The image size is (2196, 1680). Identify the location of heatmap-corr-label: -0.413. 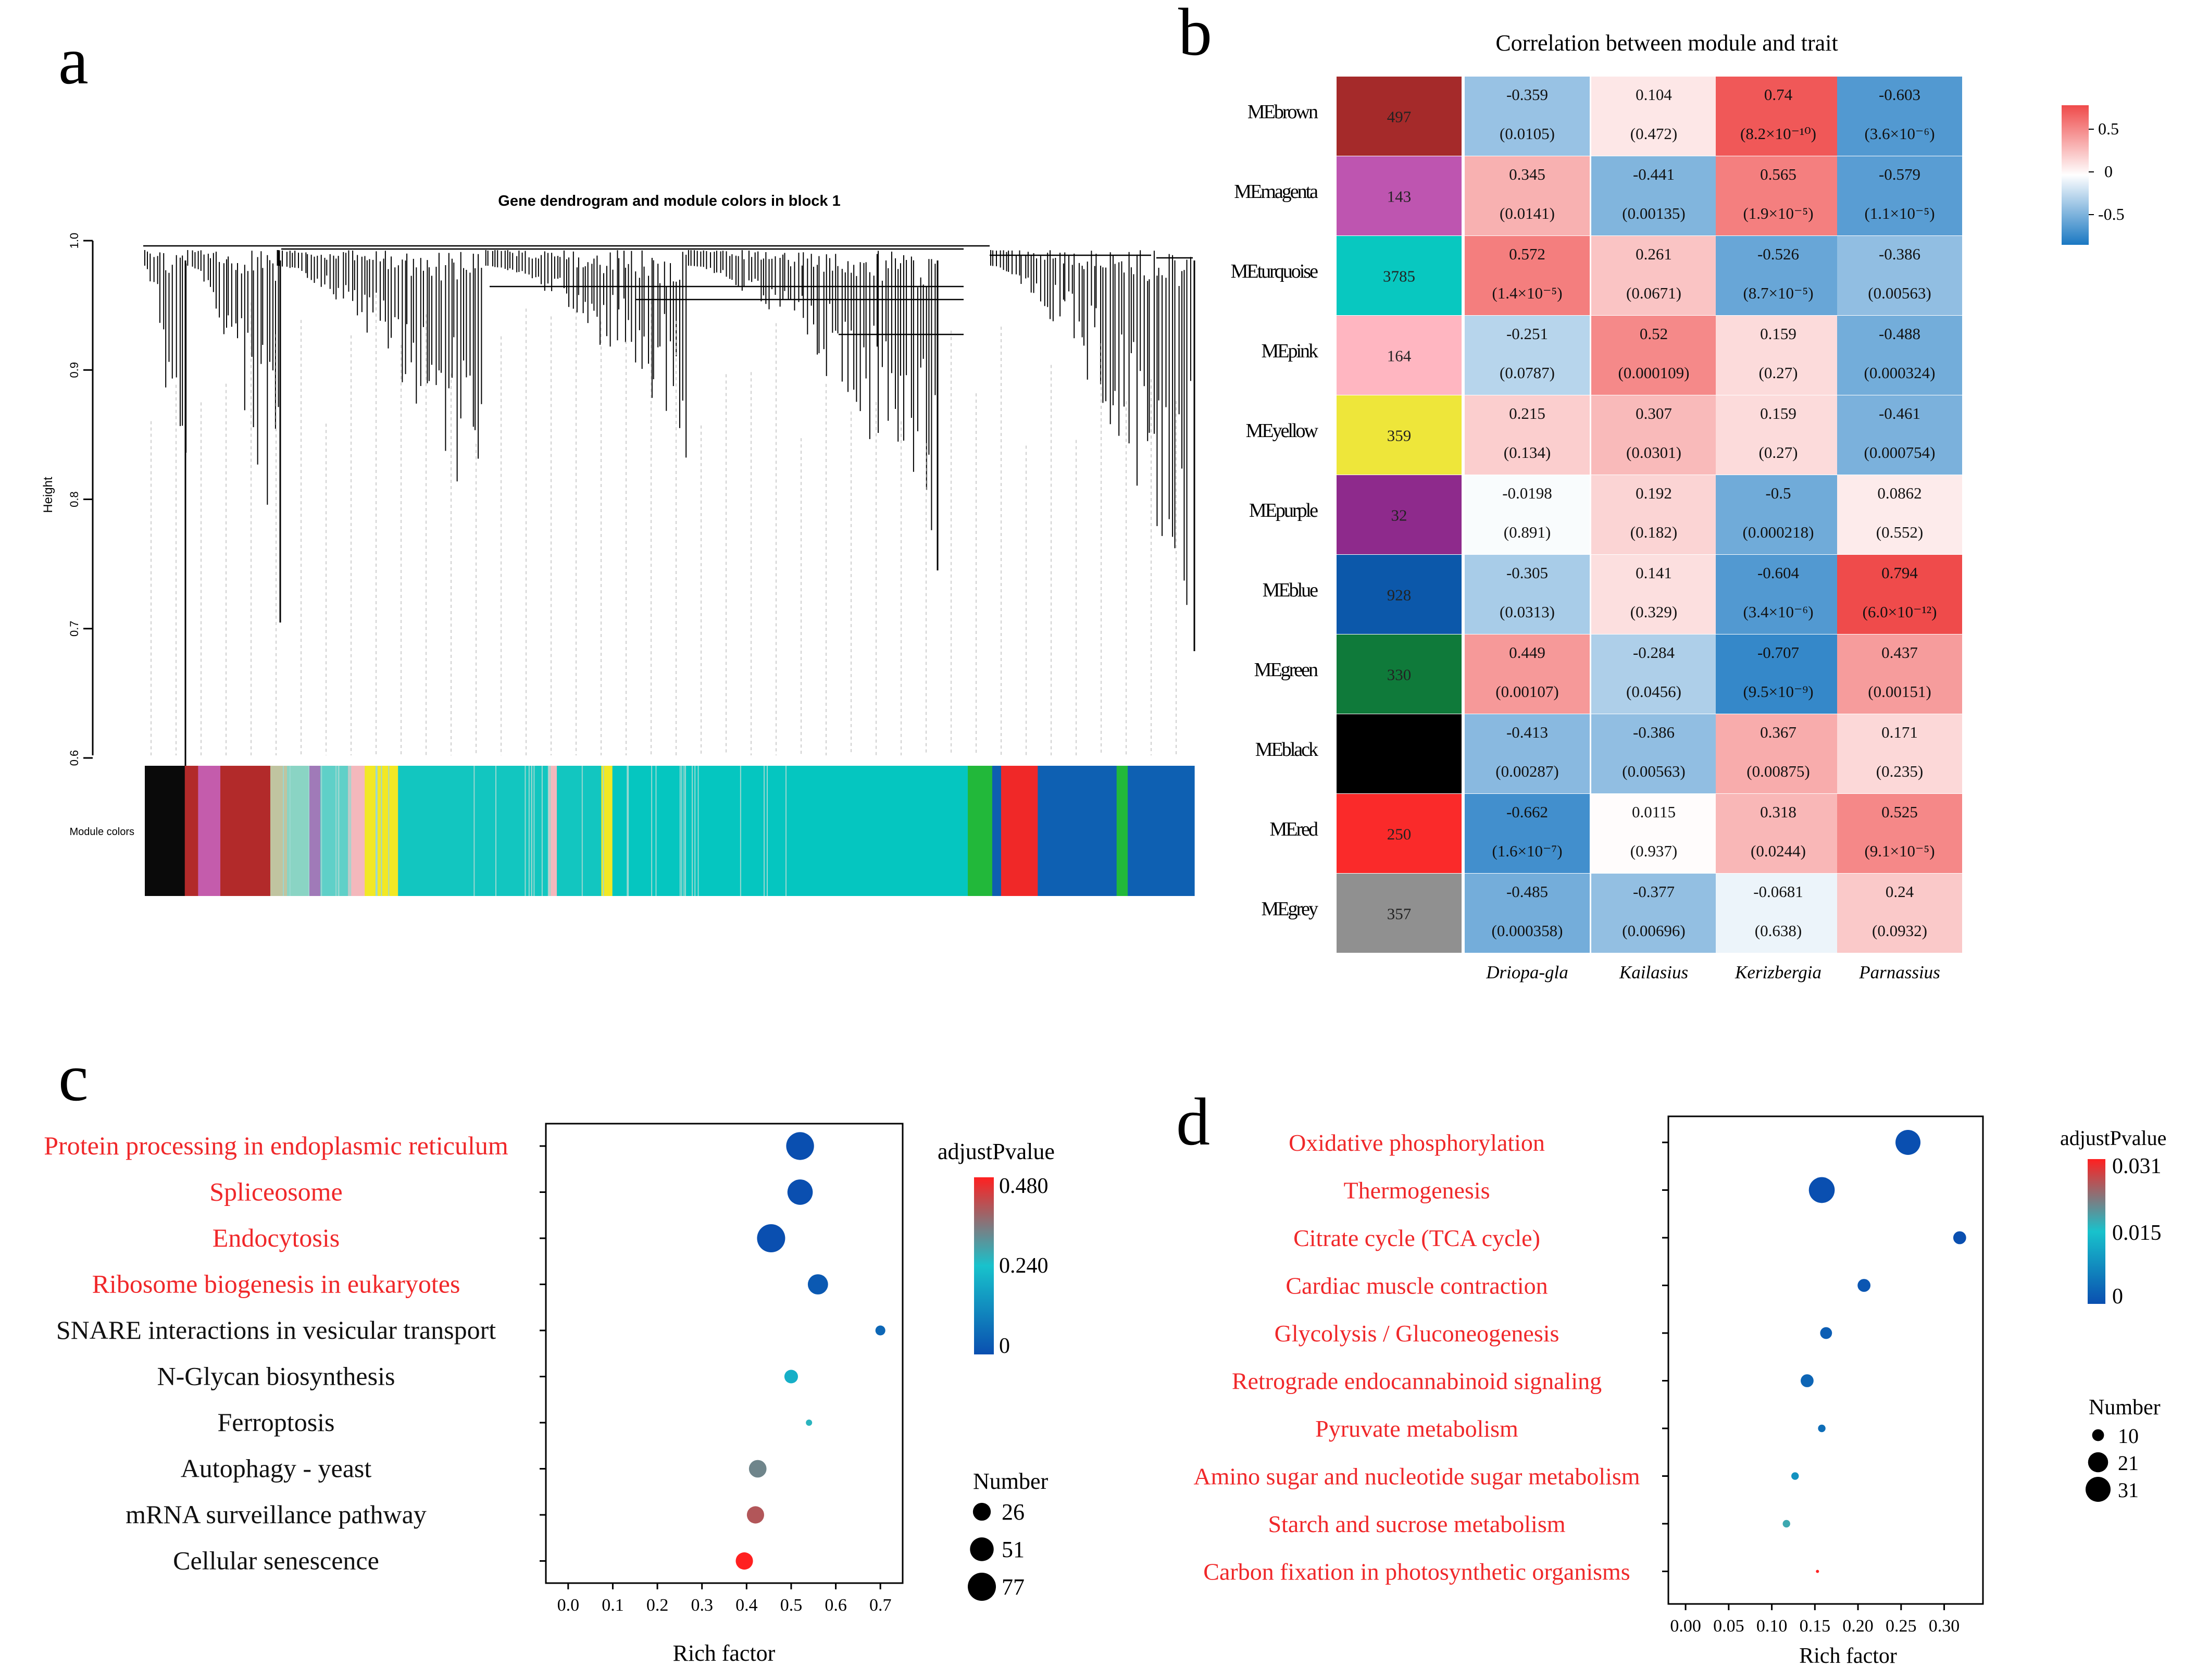
(1527, 732).